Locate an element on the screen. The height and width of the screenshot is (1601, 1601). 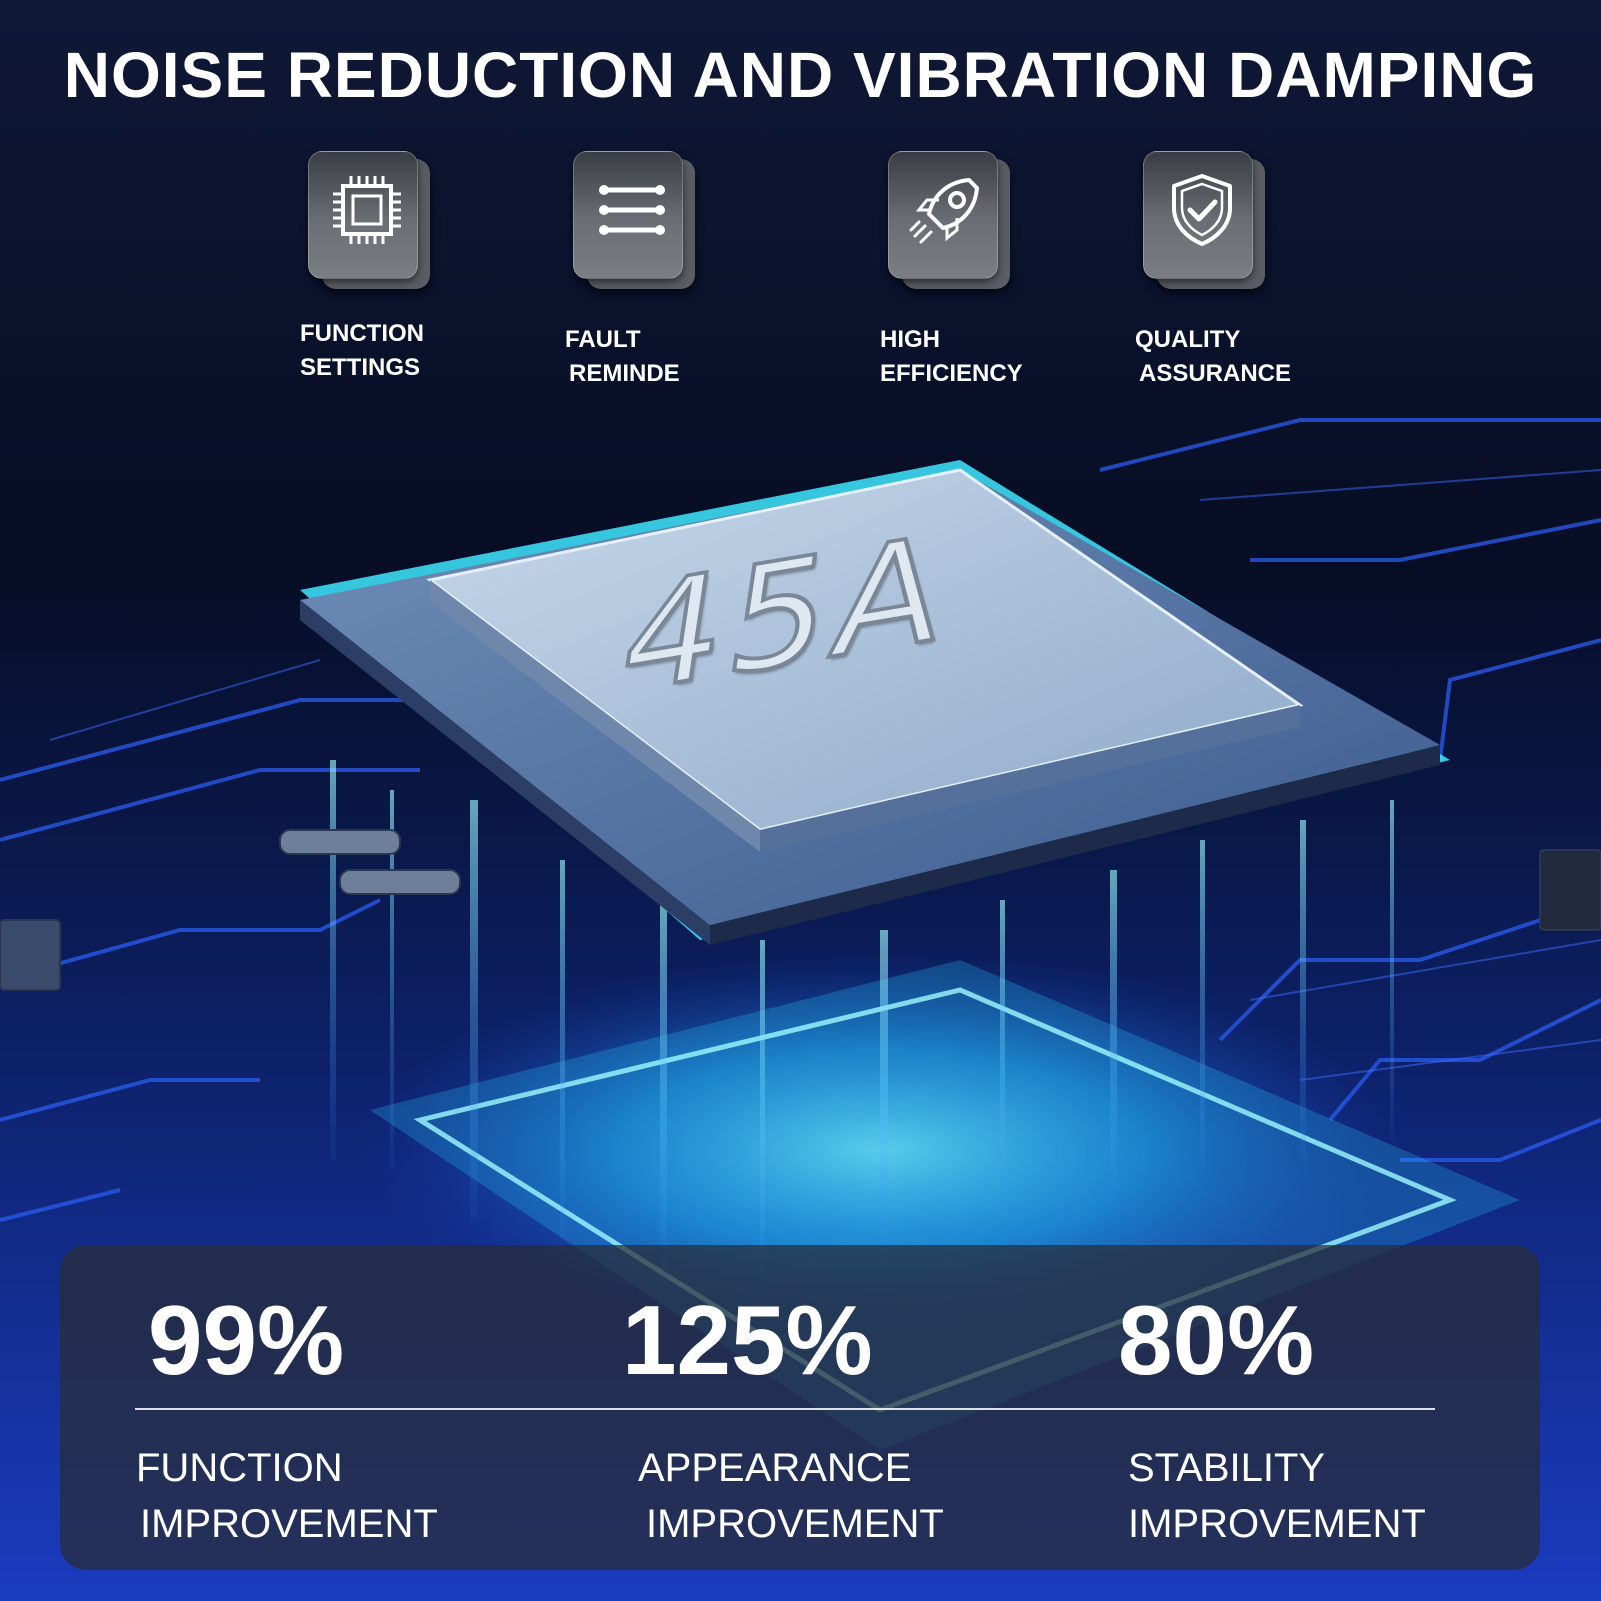
stat-value: 99% is located at coordinates (246, 1340).